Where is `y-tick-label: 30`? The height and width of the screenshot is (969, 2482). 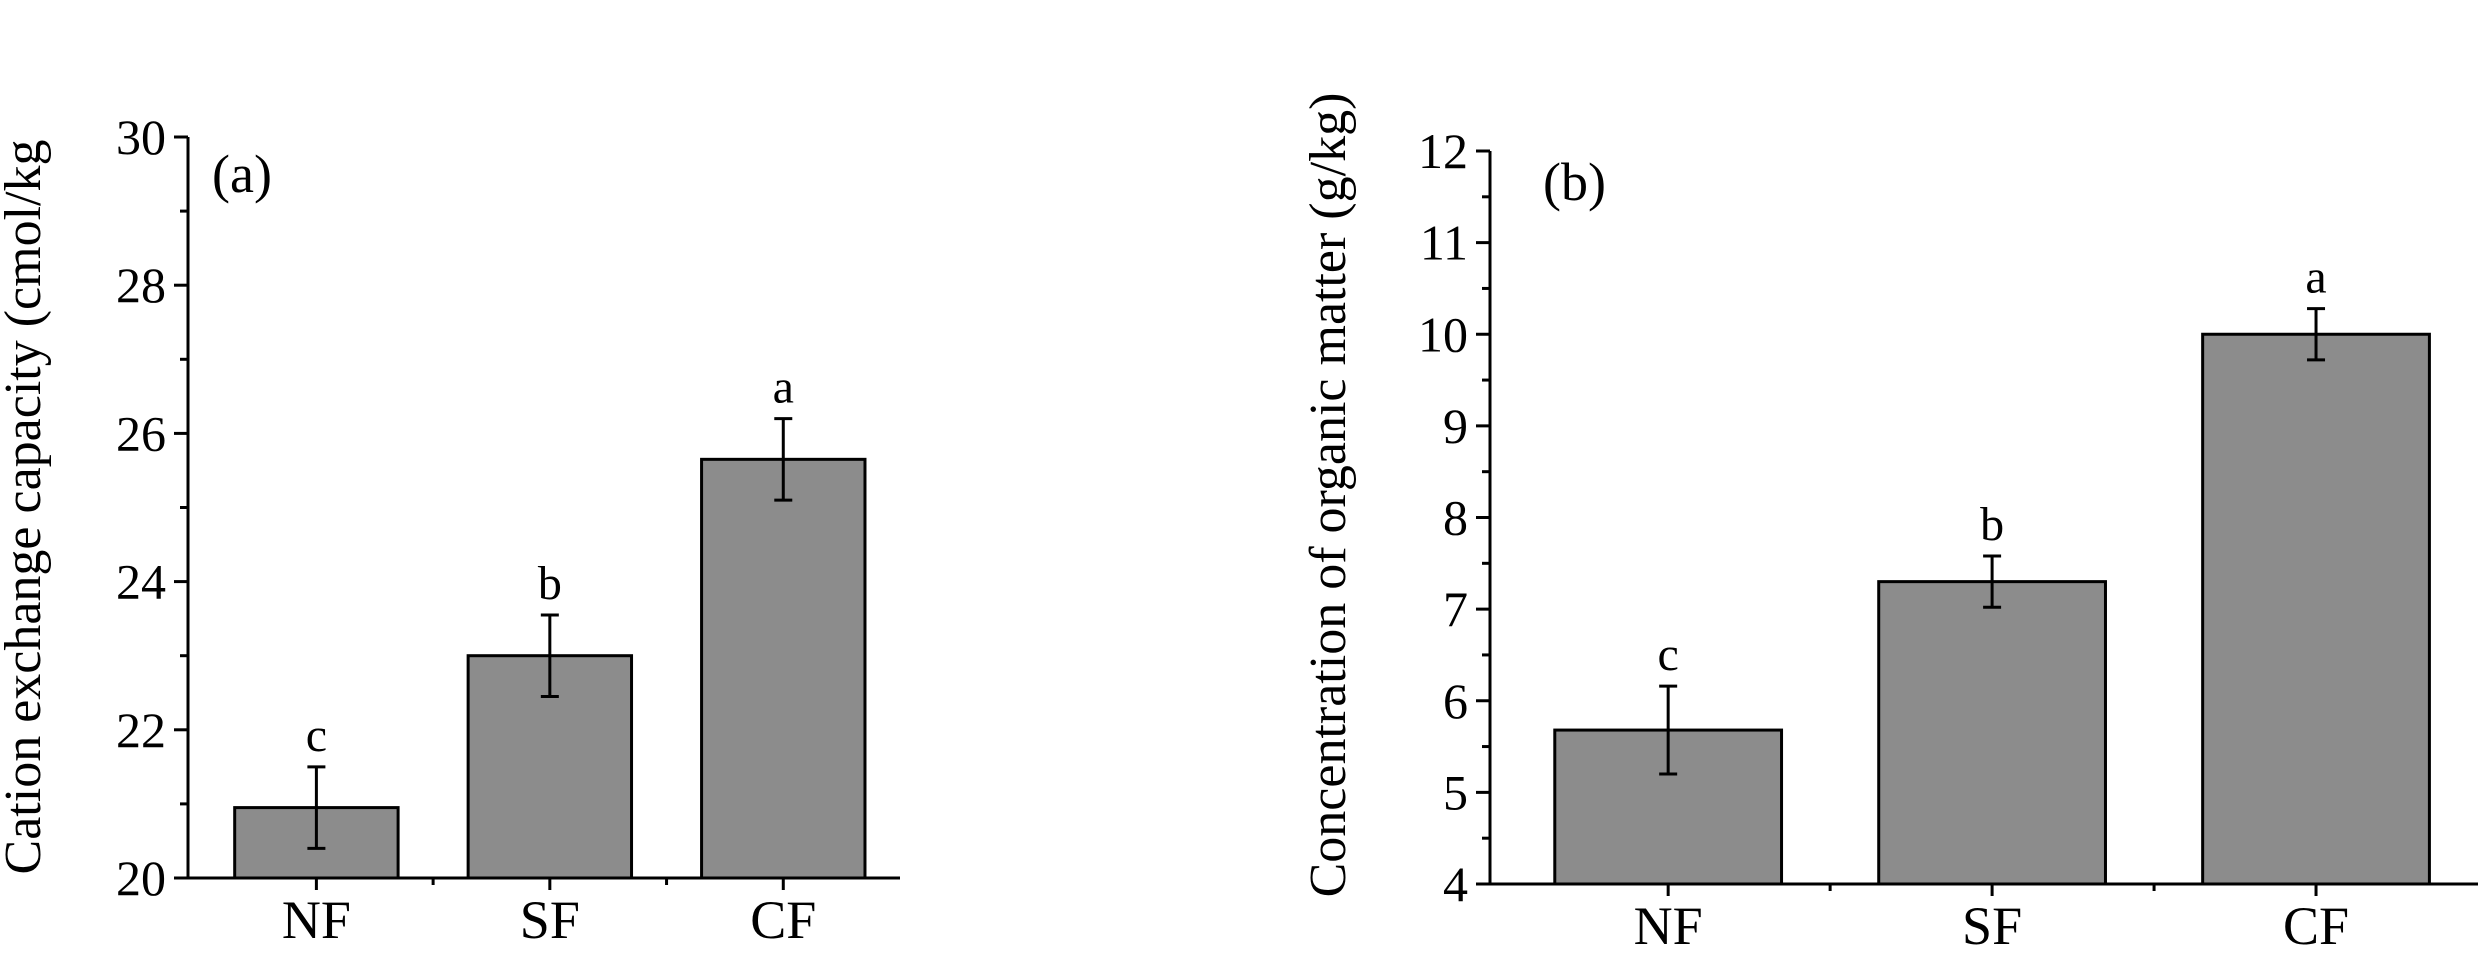 y-tick-label: 30 is located at coordinates (141, 137).